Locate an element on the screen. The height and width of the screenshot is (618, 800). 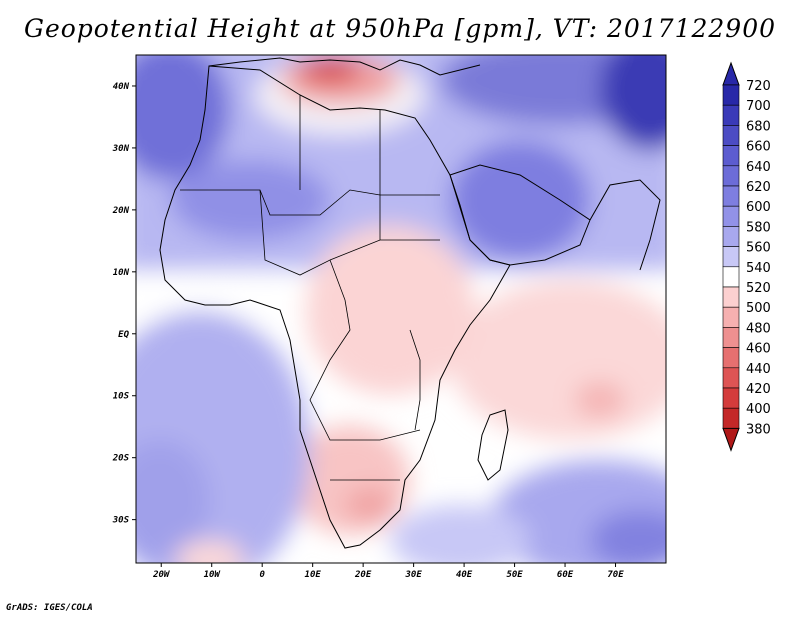
asia-coastline is located at coordinates (625, 225).